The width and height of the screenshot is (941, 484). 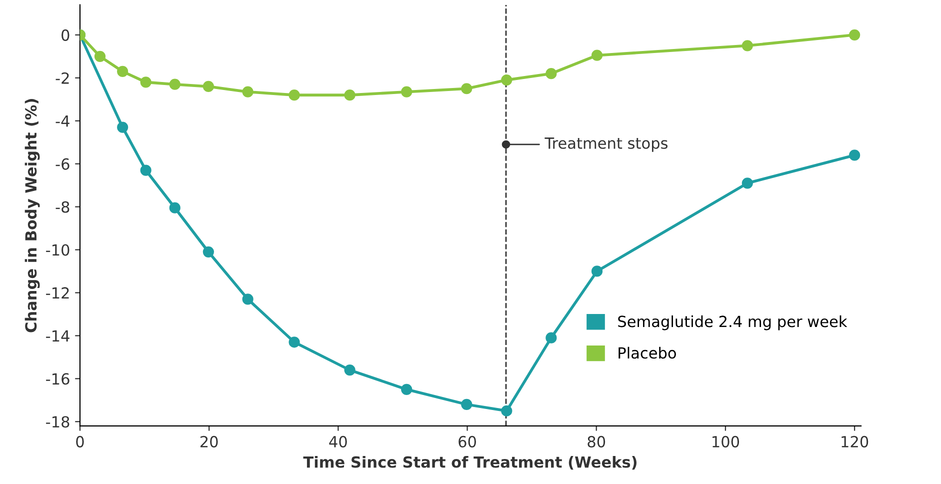 I want to click on x-tick-label: 20, so click(x=209, y=442).